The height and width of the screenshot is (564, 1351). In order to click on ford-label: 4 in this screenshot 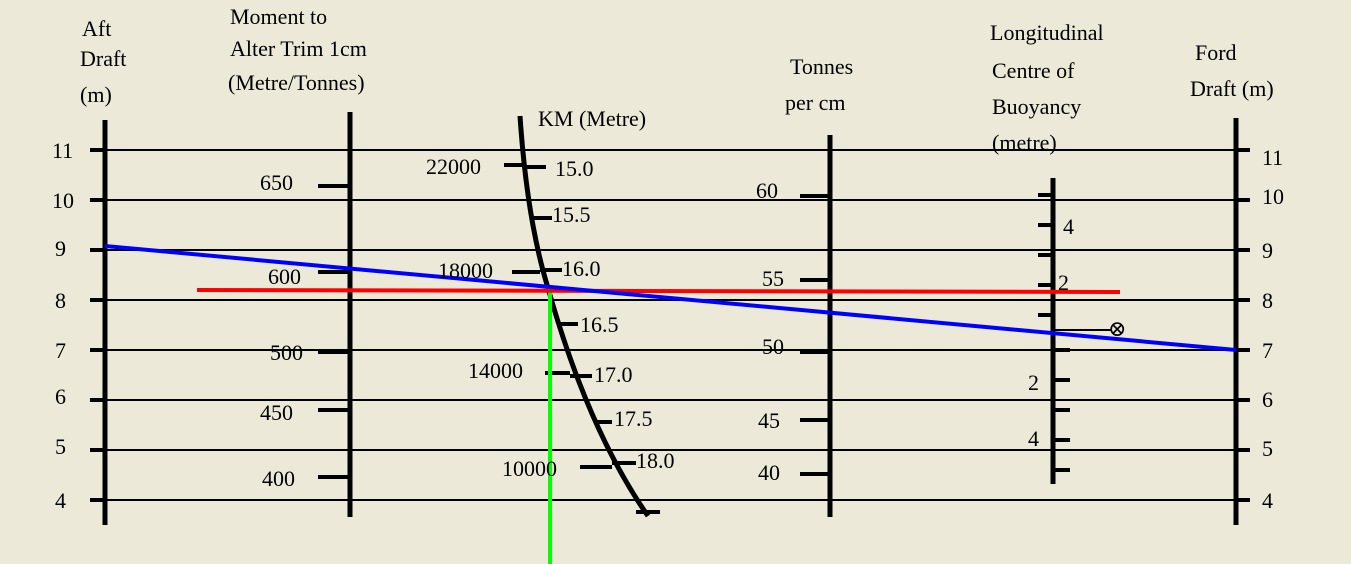, I will do `click(1267, 500)`.